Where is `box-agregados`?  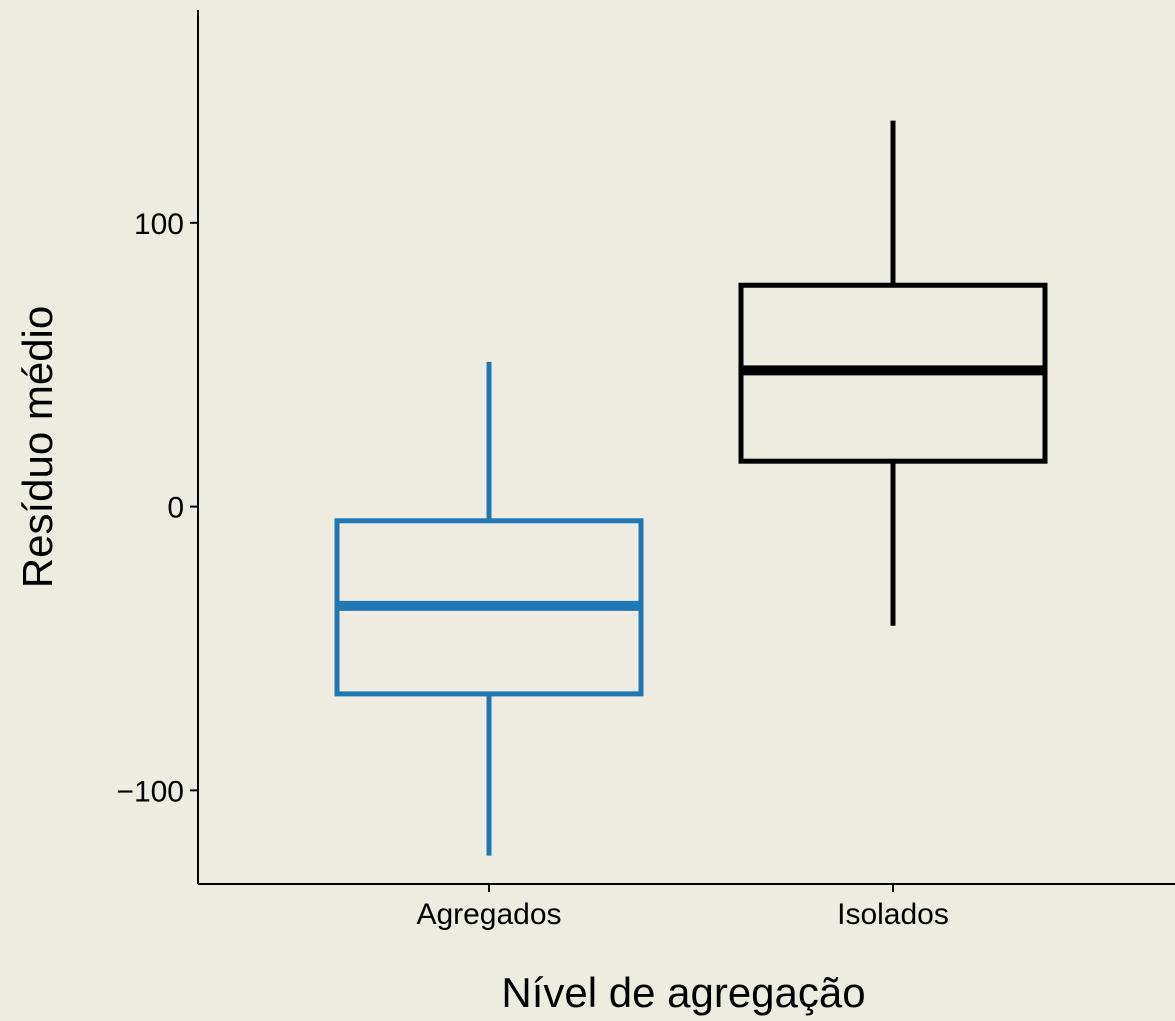 box-agregados is located at coordinates (489, 608).